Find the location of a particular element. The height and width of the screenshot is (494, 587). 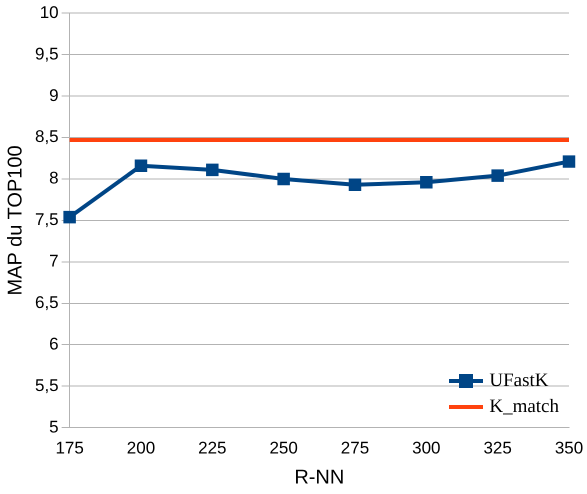

y-tick-label: 10 is located at coordinates (49, 12).